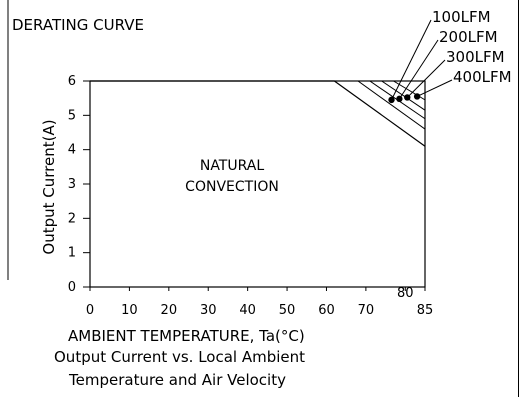 The width and height of the screenshot is (519, 397). What do you see at coordinates (475, 57) in the screenshot?
I see `legend-label-300lfm: 300LFM` at bounding box center [475, 57].